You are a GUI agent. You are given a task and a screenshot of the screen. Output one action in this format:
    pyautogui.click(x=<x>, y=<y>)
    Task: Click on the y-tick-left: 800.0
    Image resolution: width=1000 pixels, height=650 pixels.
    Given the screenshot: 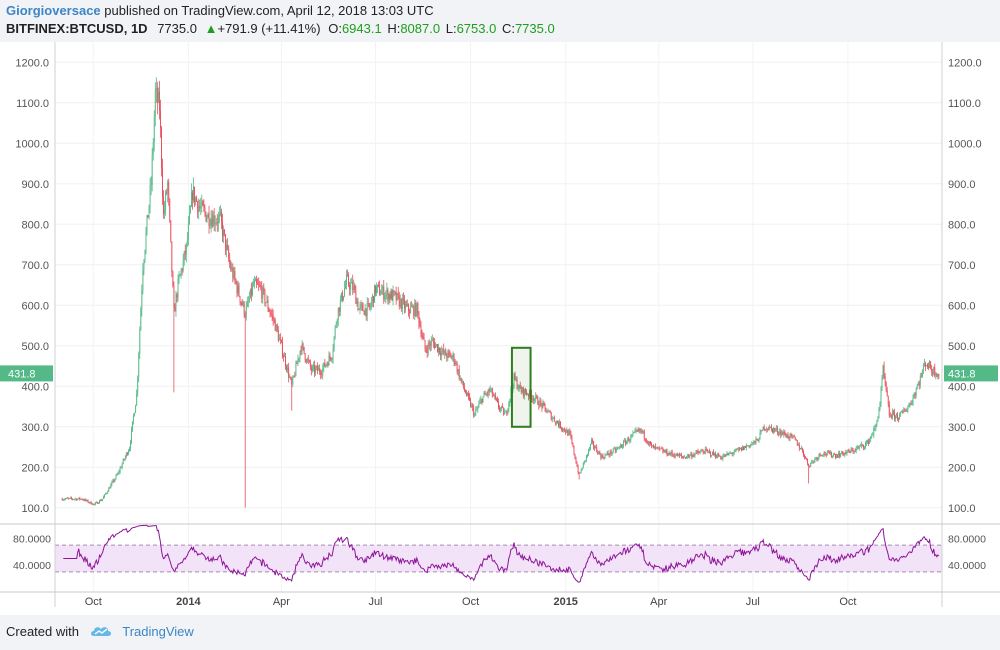 What is the action you would take?
    pyautogui.click(x=35, y=225)
    